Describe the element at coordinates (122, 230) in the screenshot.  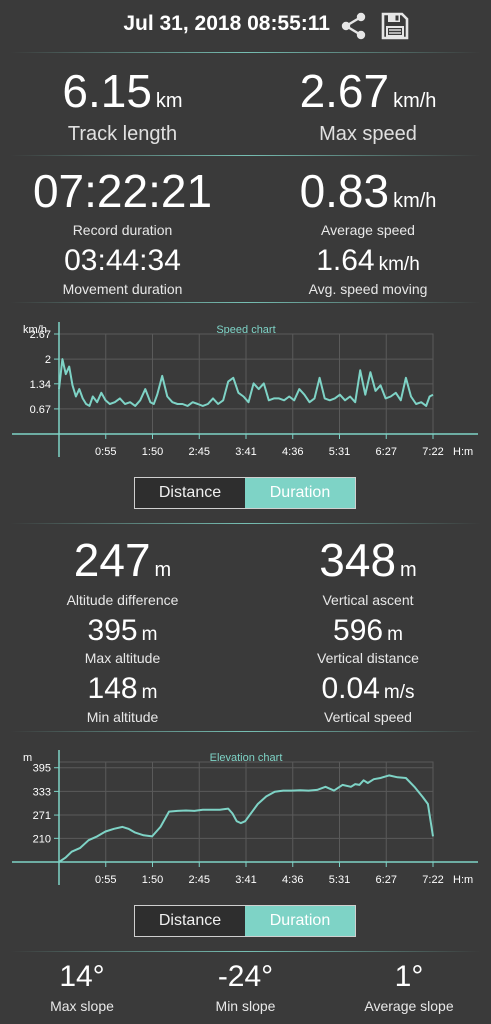
I see `record-duration-label: Record duration` at that location.